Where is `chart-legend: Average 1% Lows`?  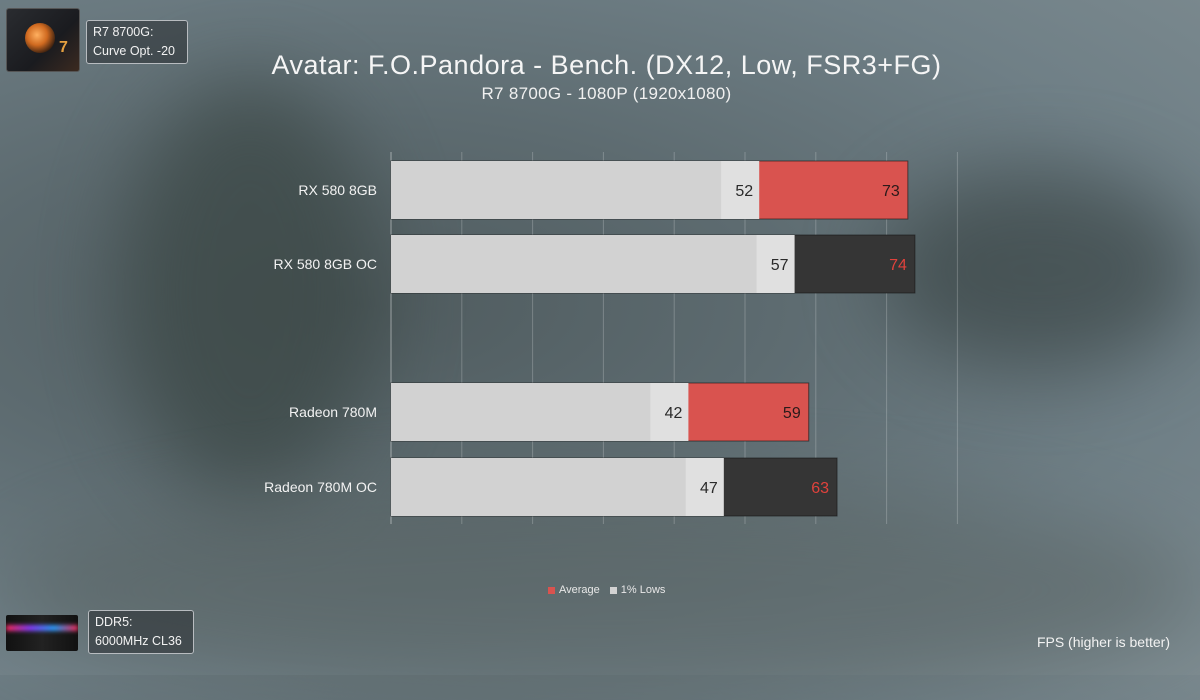
chart-legend: Average 1% Lows is located at coordinates (606, 590).